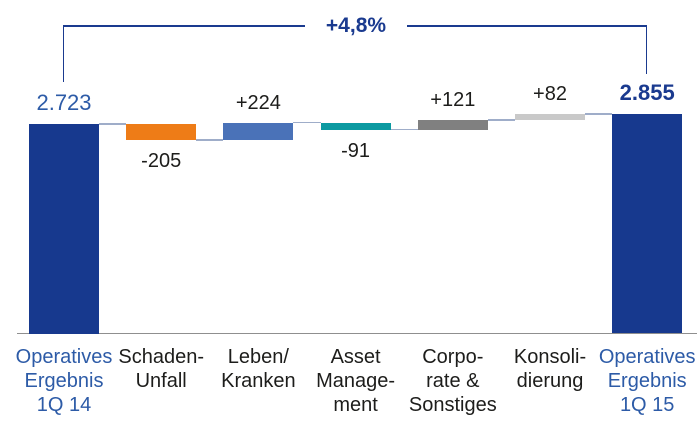 This screenshot has height=428, width=700. What do you see at coordinates (550, 117) in the screenshot?
I see `waterfall-bar-konsolidierung` at bounding box center [550, 117].